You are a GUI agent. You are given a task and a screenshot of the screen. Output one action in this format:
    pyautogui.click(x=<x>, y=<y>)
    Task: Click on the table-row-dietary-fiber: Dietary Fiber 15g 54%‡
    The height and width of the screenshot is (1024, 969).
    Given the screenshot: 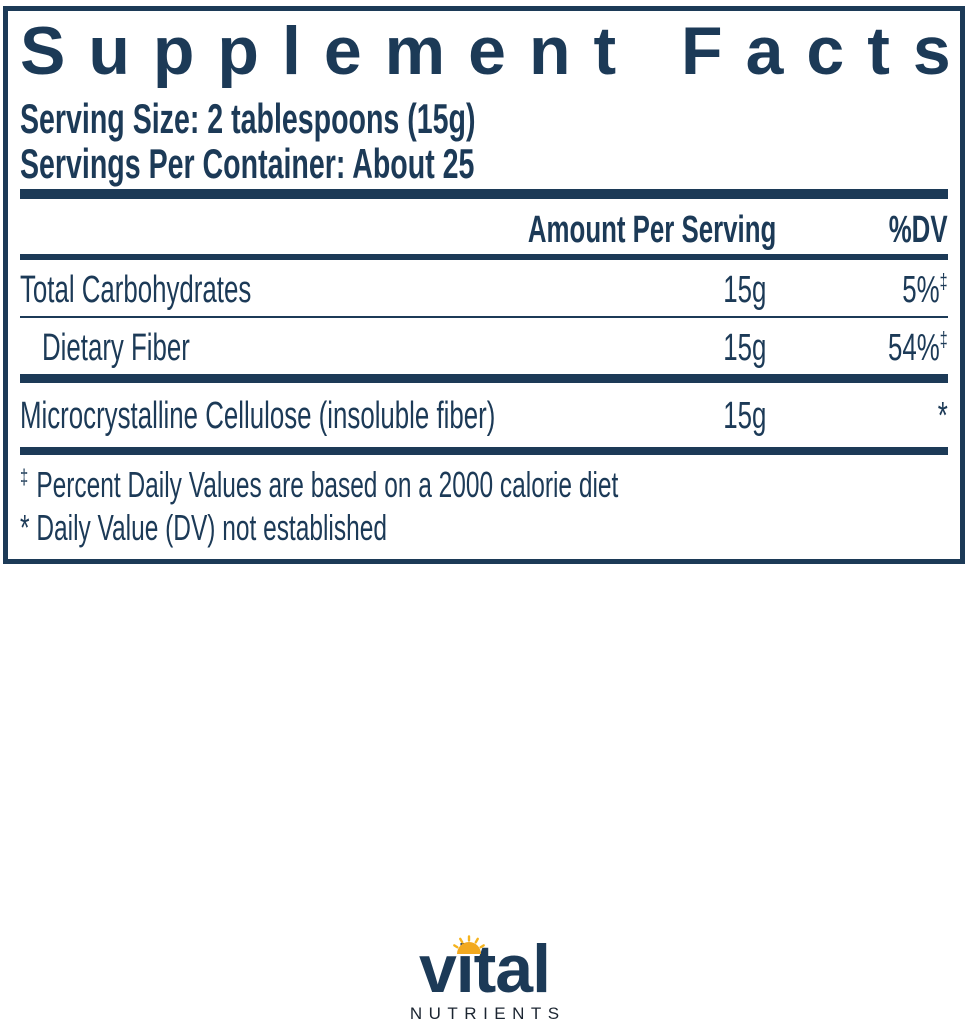 What is the action you would take?
    pyautogui.click(x=484, y=346)
    